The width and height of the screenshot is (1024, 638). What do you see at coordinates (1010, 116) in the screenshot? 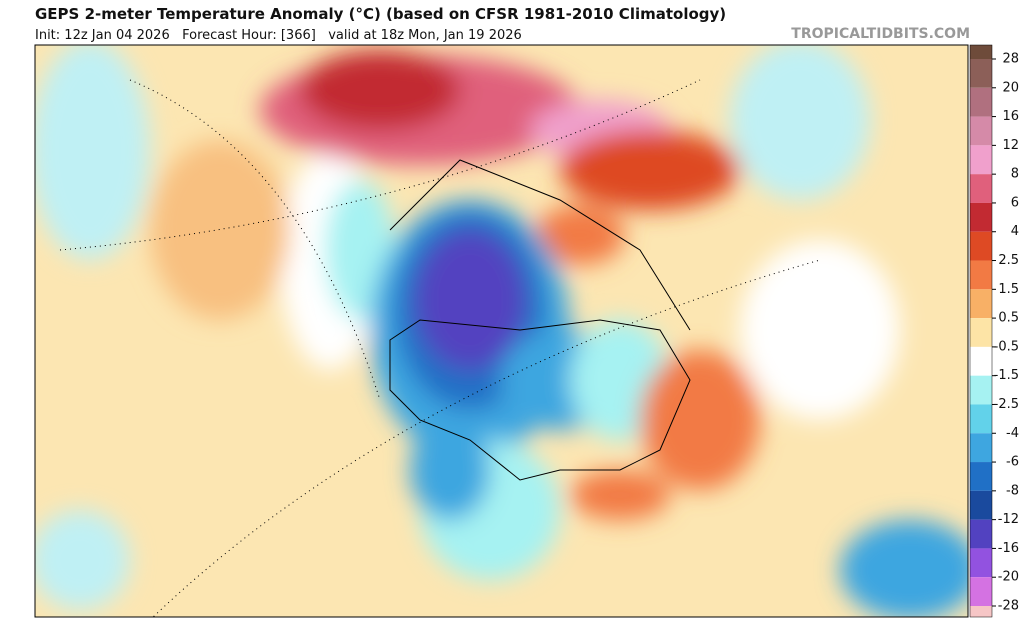
I see `colorbar-label: 16` at bounding box center [1010, 116].